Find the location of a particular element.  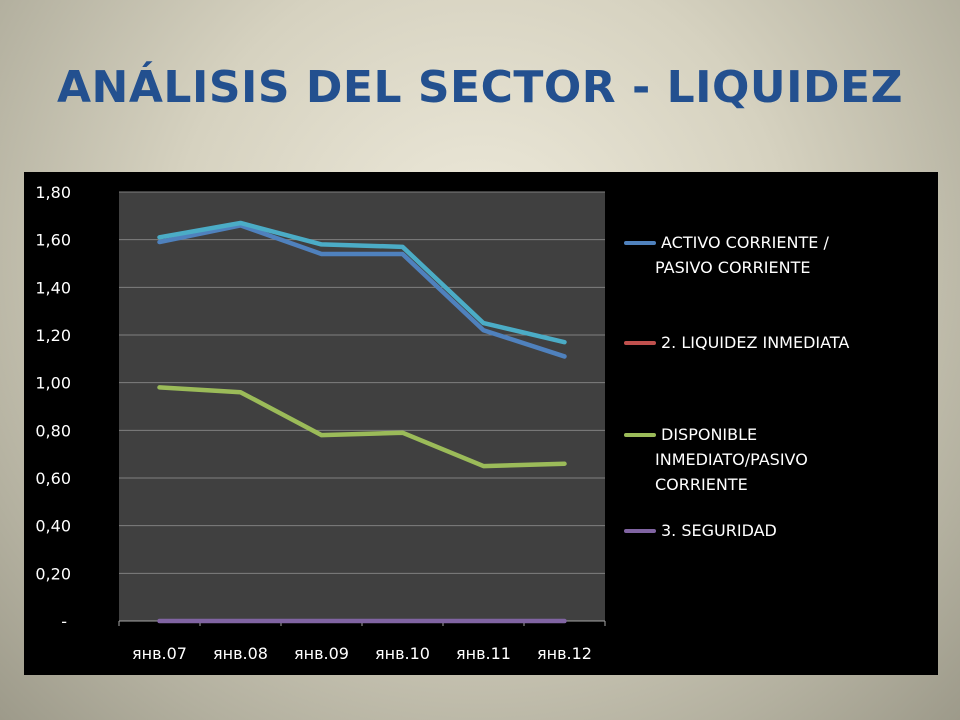

legend-item-4: 3. SEGURIDAD is located at coordinates (700, 530).